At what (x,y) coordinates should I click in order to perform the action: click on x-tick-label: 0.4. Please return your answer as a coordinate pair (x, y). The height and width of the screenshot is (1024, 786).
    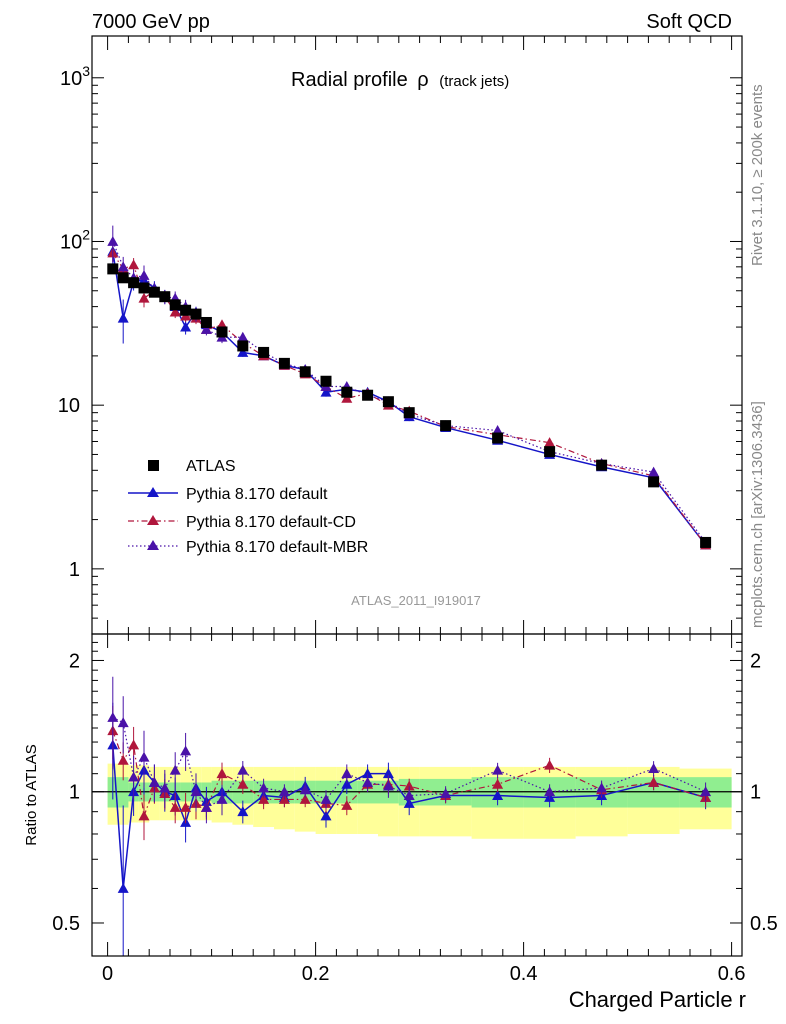
    Looking at the image, I should click on (524, 974).